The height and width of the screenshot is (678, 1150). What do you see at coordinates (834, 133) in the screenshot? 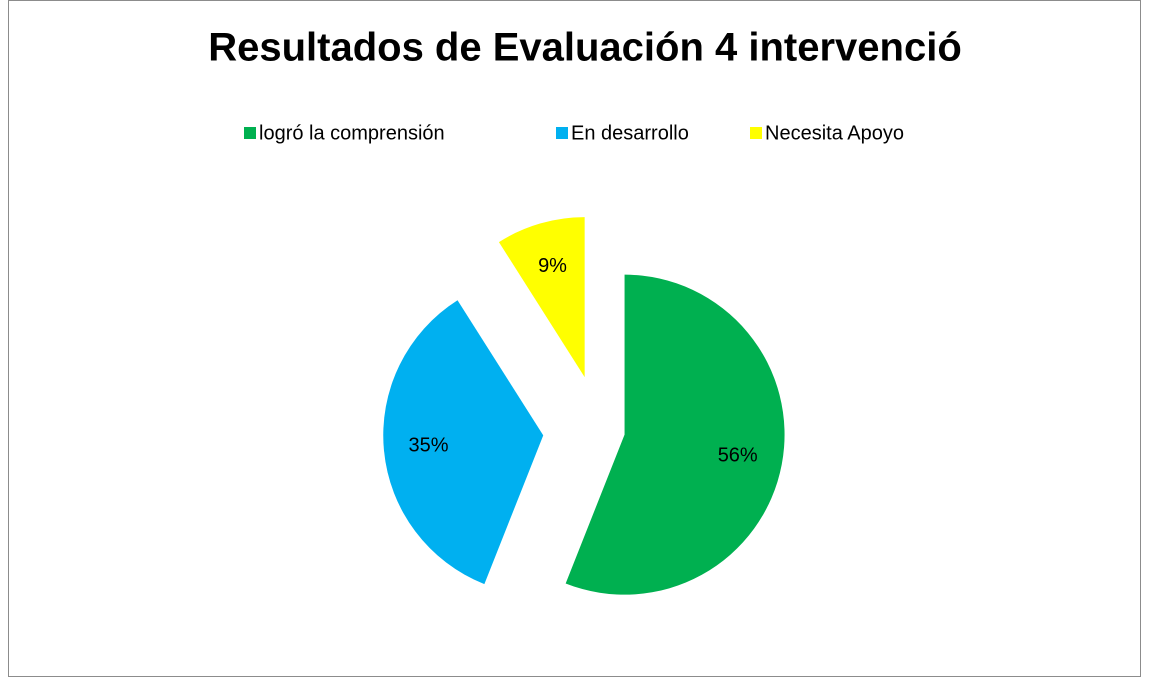
I see `legend-label: Necesita Apoyo` at bounding box center [834, 133].